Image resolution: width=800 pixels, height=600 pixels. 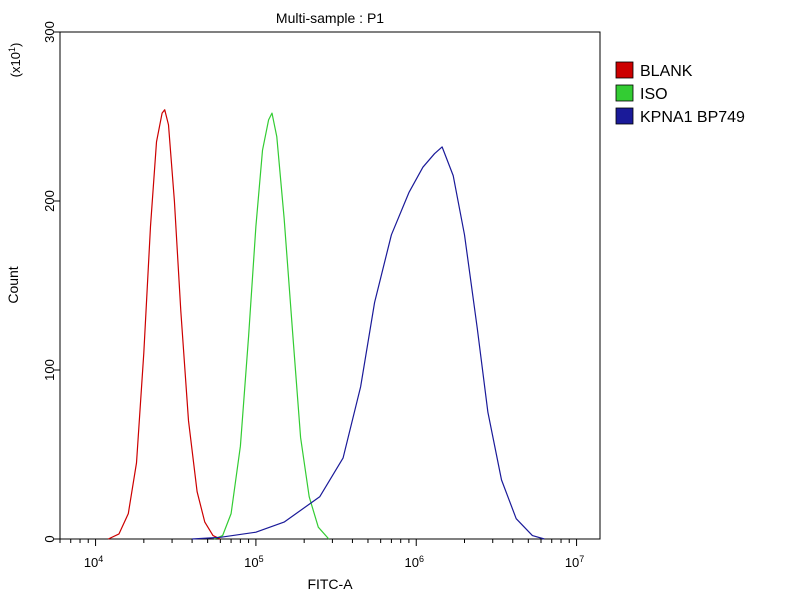 I want to click on legend: BLANK ISO KPNA1 BP749, so click(x=680, y=93).